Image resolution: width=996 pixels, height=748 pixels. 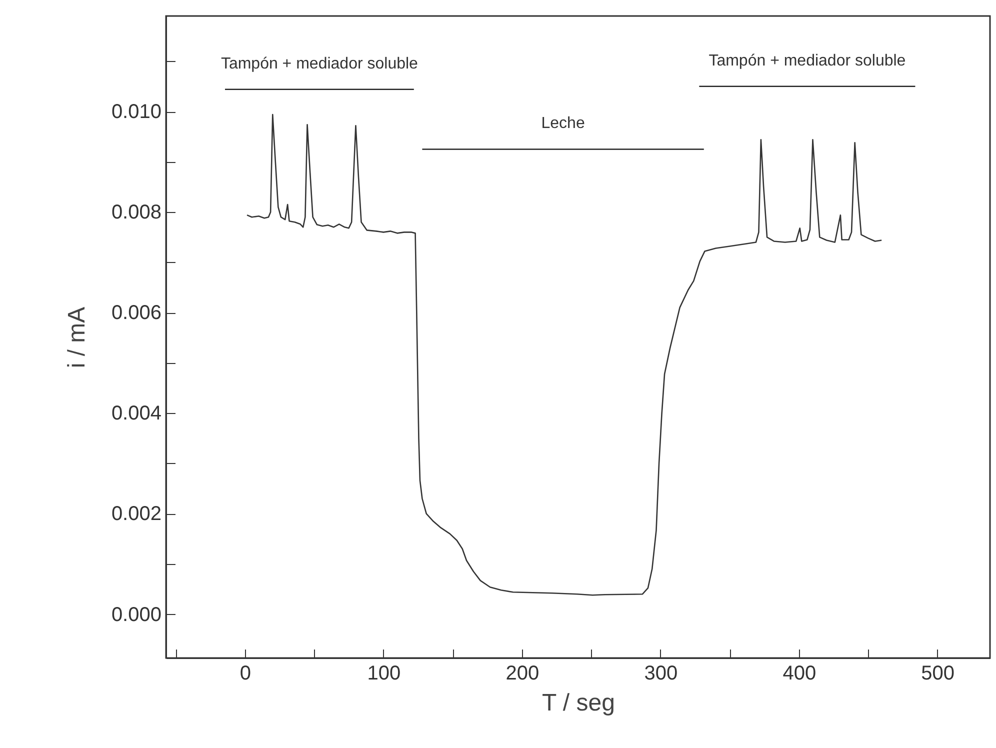 What do you see at coordinates (563, 123) in the screenshot?
I see `annotation: Leche` at bounding box center [563, 123].